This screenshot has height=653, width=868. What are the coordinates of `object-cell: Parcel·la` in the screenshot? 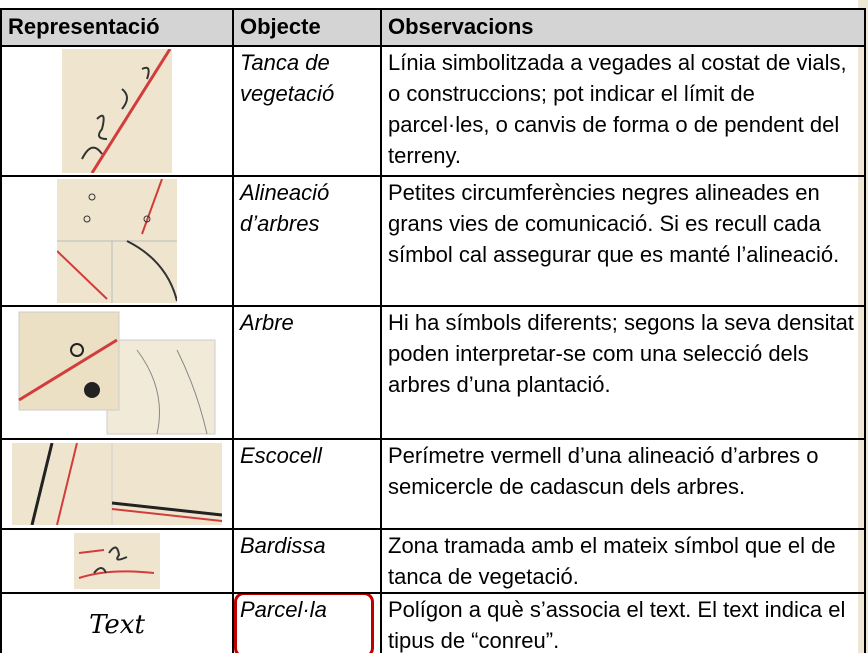 It's located at (307, 622).